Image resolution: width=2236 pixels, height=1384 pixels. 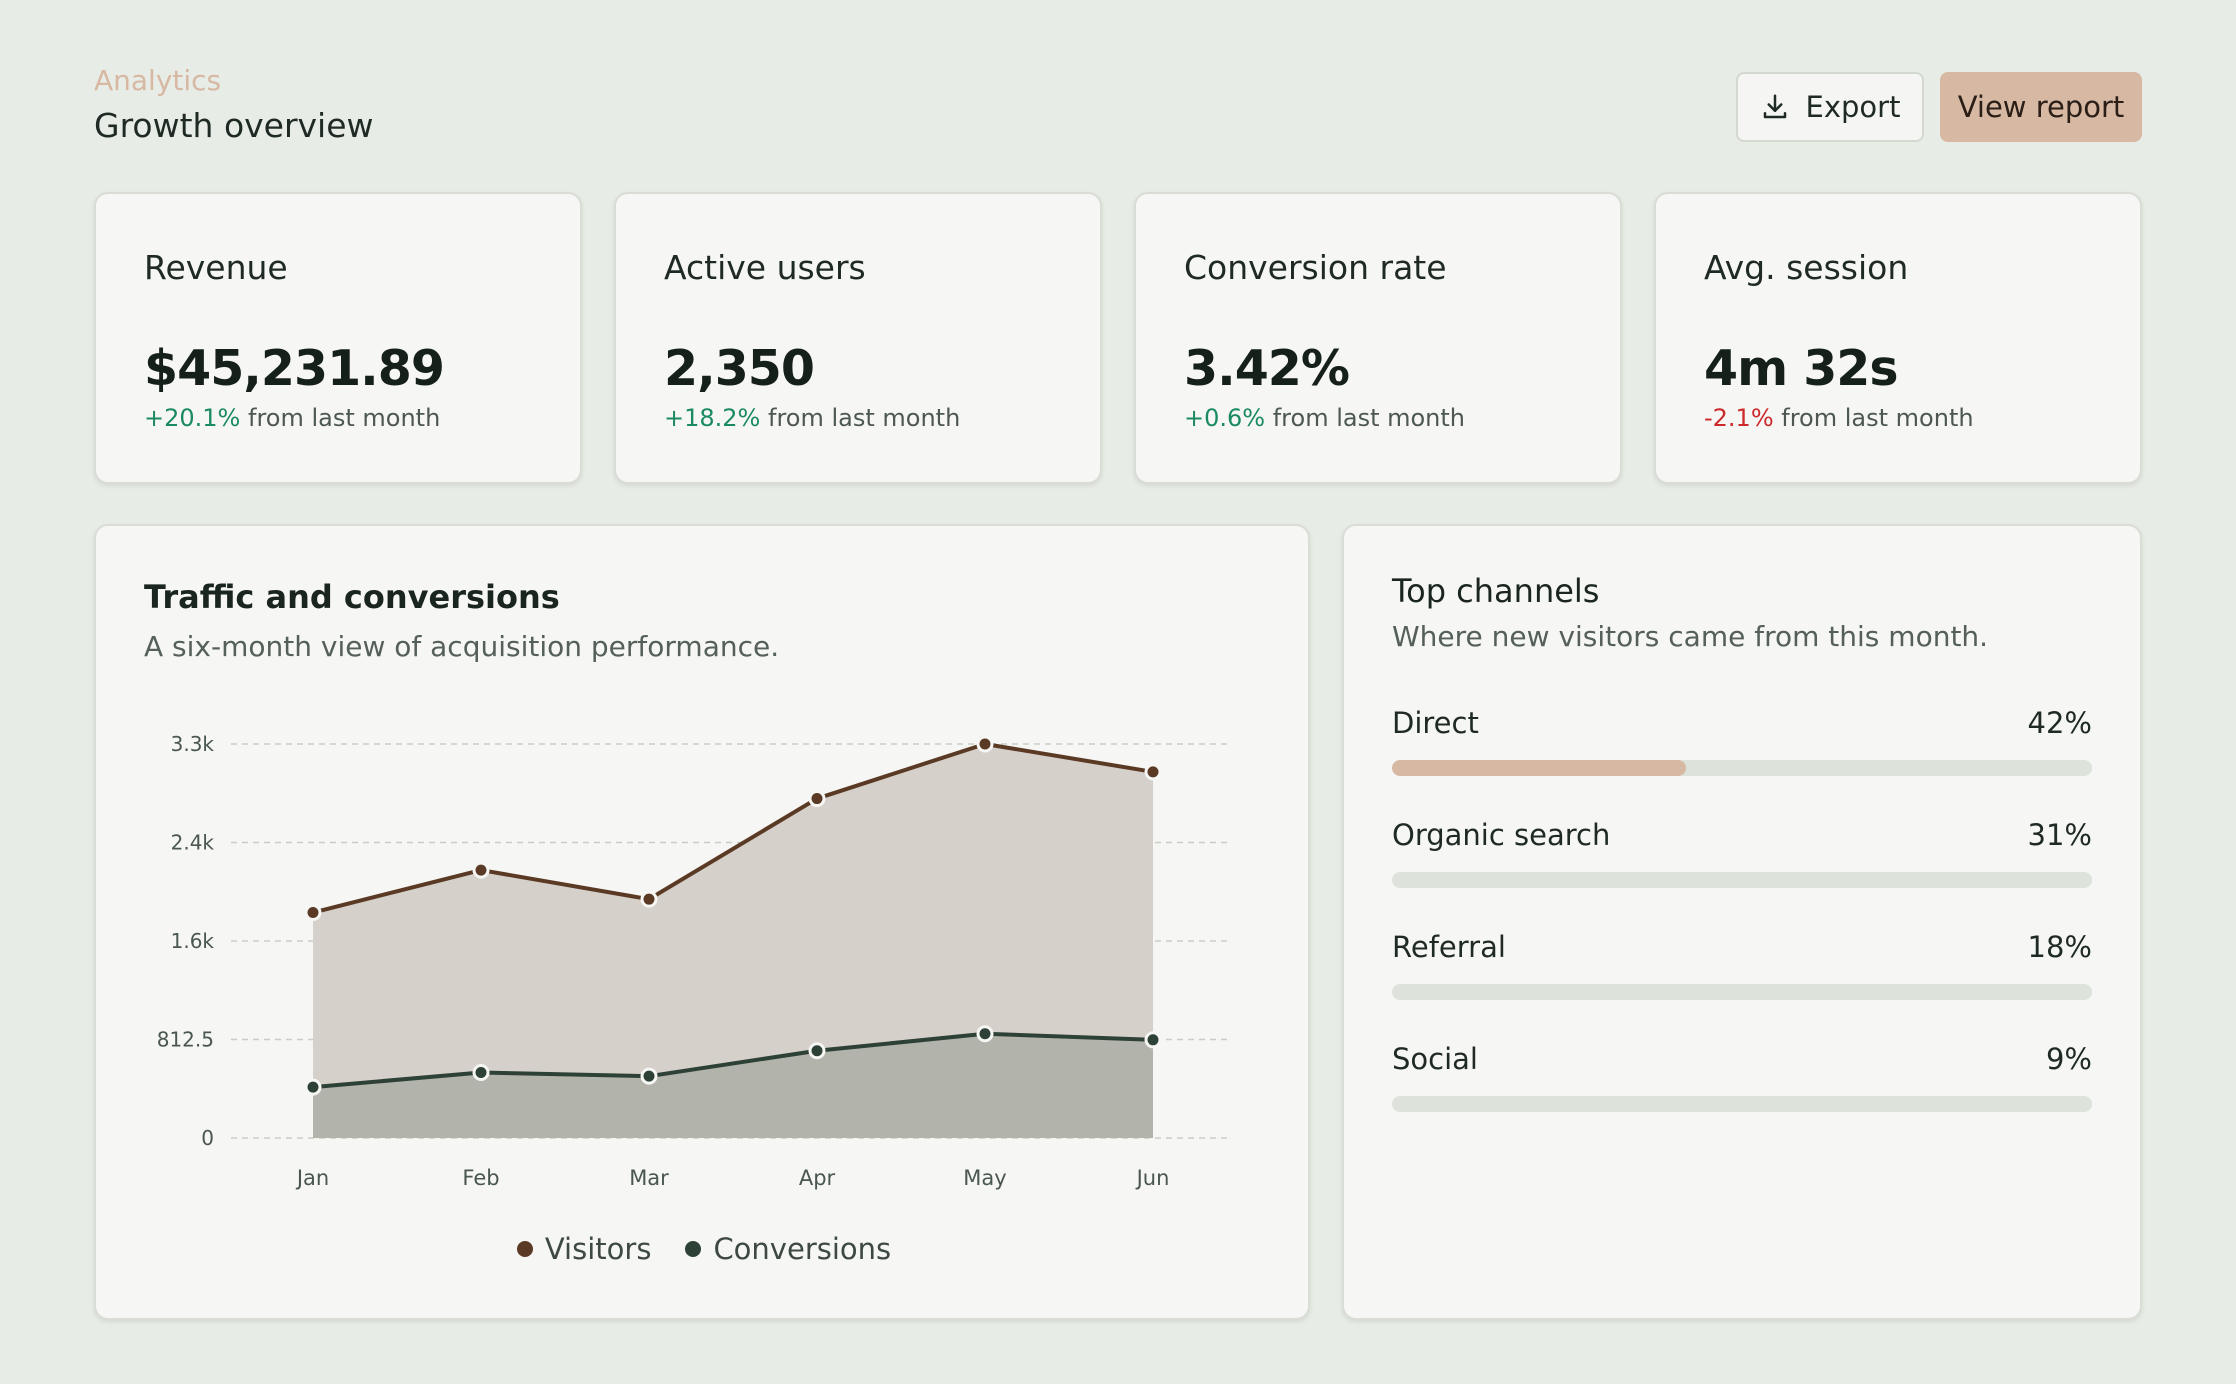 I want to click on legend-item-visitors: Visitors, so click(x=584, y=1249).